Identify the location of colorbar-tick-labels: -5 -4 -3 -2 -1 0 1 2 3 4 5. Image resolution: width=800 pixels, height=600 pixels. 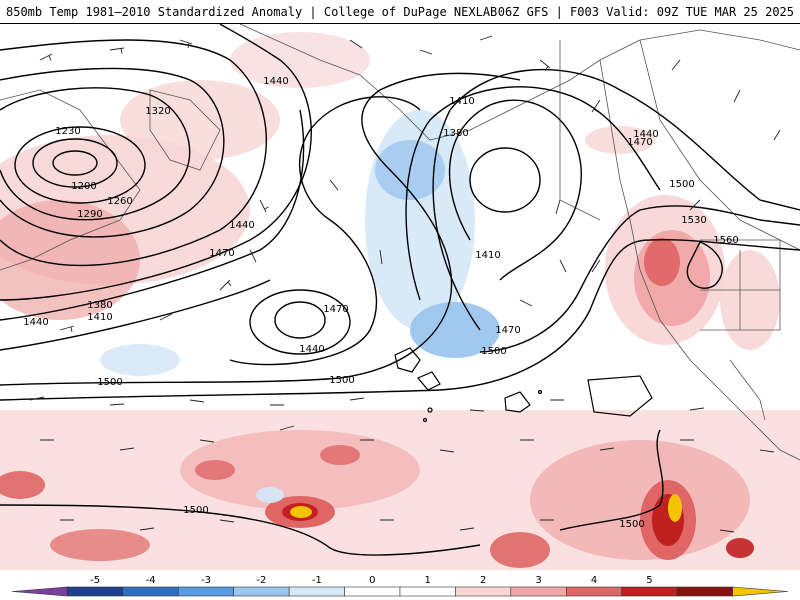
(371, 580).